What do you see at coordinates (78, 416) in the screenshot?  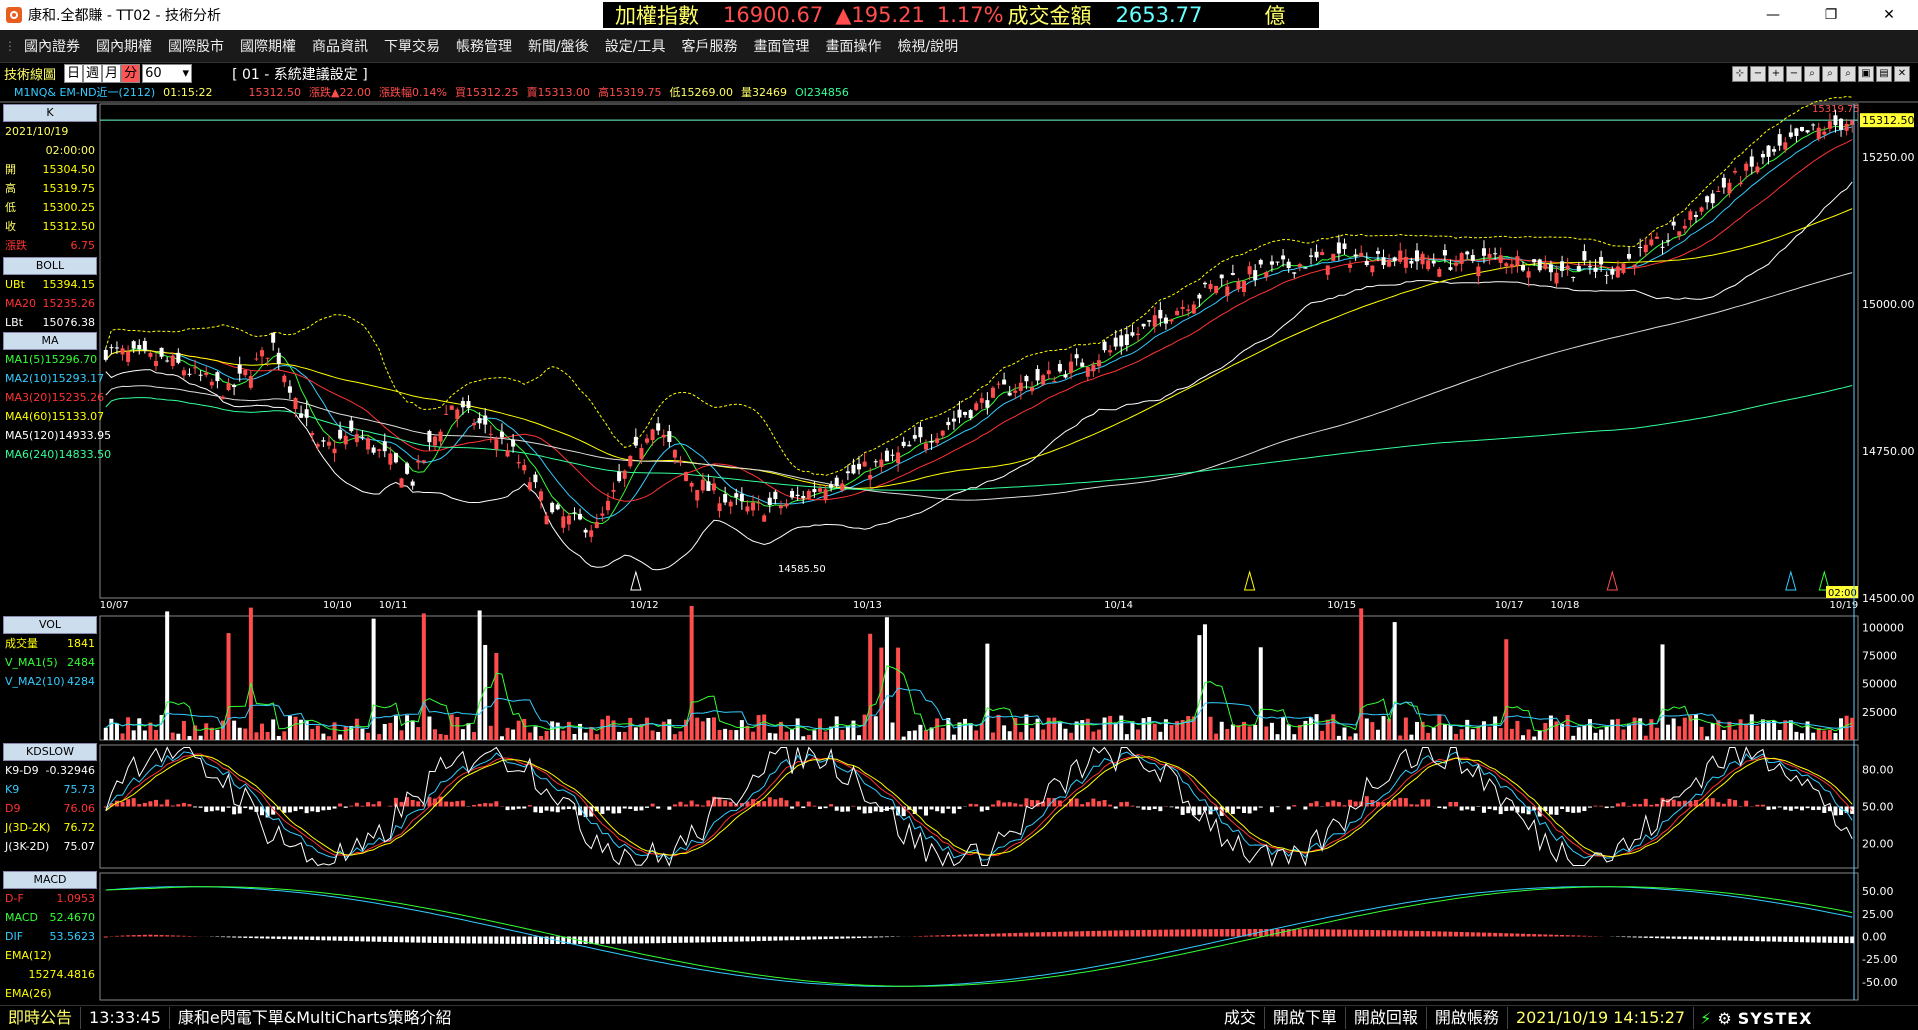 I see `ma-value: 15133.07` at bounding box center [78, 416].